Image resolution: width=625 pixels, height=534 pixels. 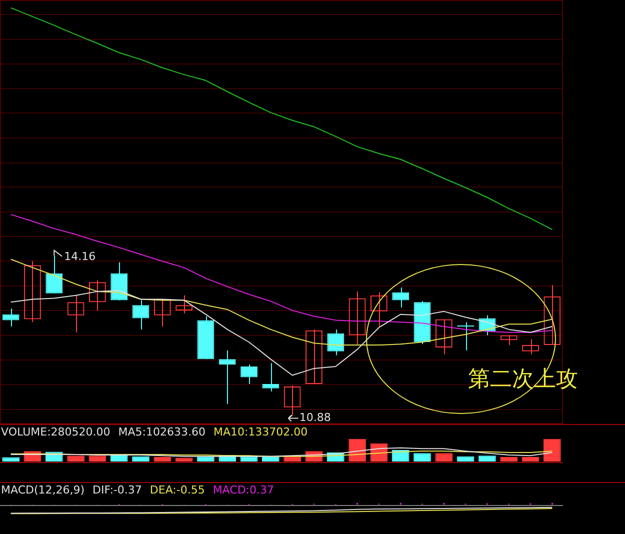 What do you see at coordinates (117, 489) in the screenshot?
I see `series-label: DIF:-0.37` at bounding box center [117, 489].